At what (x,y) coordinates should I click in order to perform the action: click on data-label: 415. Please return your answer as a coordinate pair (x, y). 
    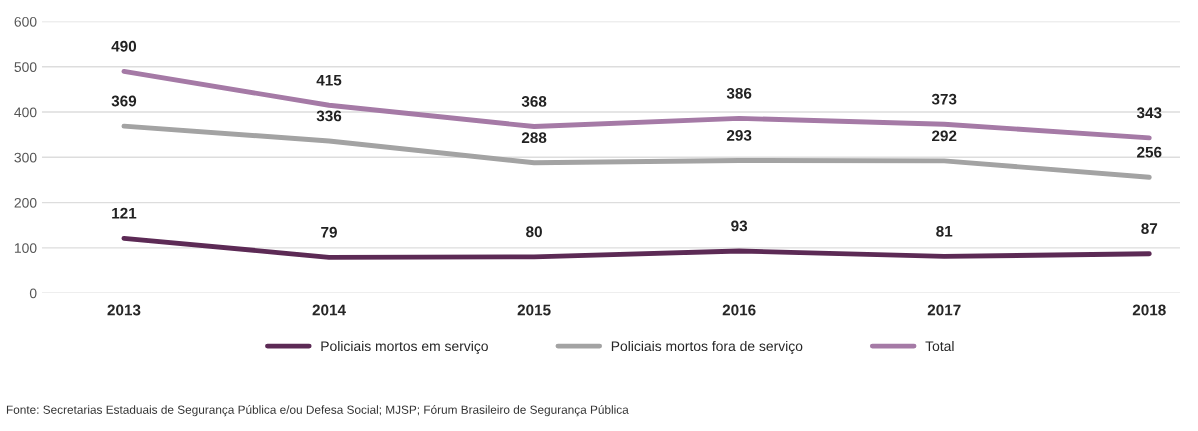
    Looking at the image, I should click on (329, 80).